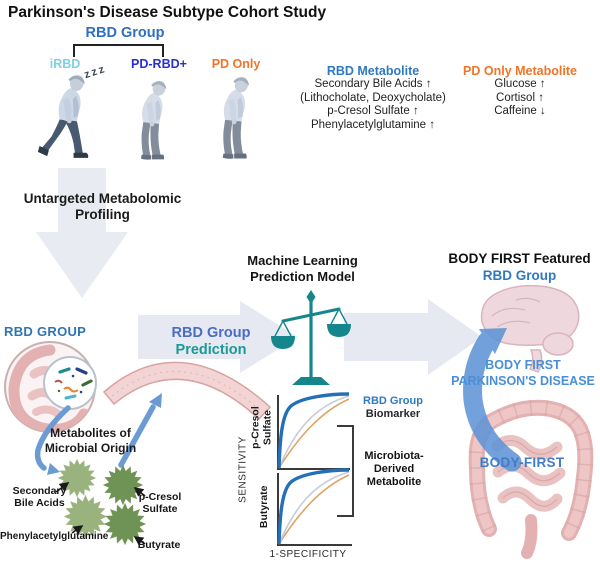 The image size is (600, 567). What do you see at coordinates (373, 71) in the screenshot?
I see `rbd-metabolite-heading: RBD Metabolite` at bounding box center [373, 71].